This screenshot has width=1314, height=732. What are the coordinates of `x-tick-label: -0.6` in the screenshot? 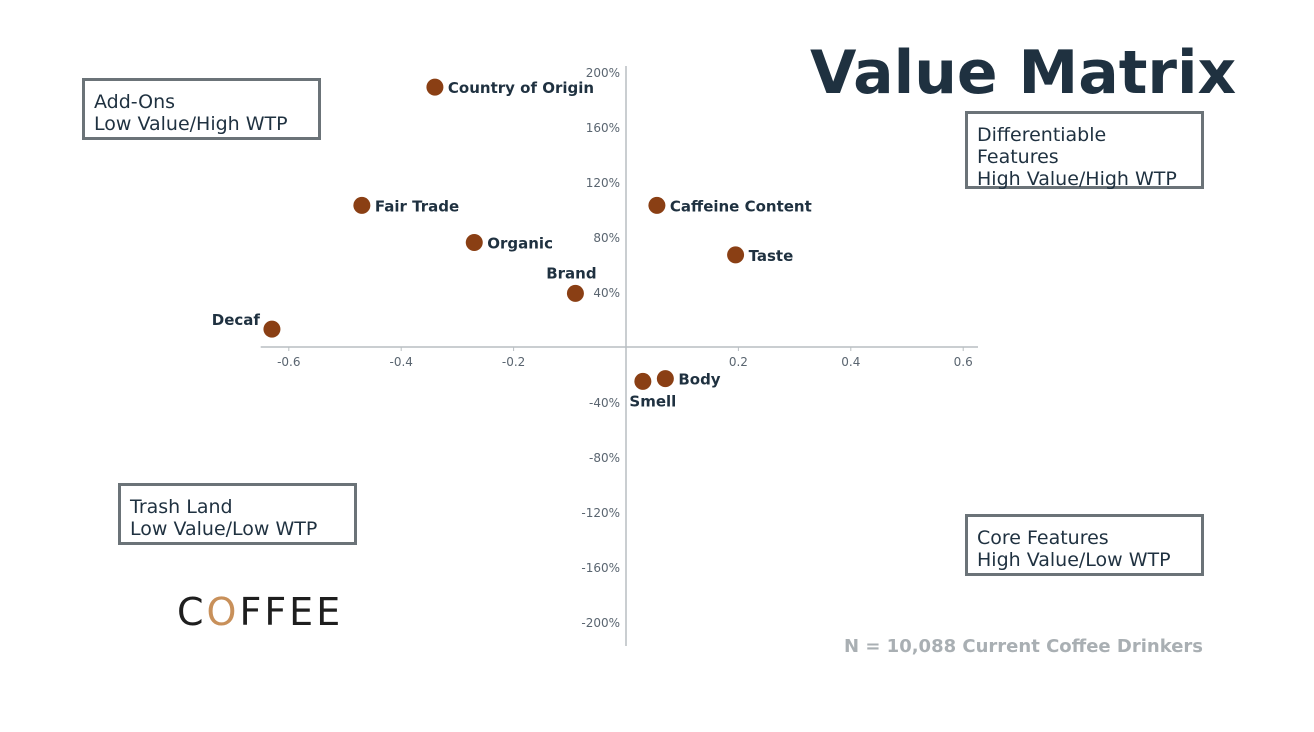 It's located at (288, 362).